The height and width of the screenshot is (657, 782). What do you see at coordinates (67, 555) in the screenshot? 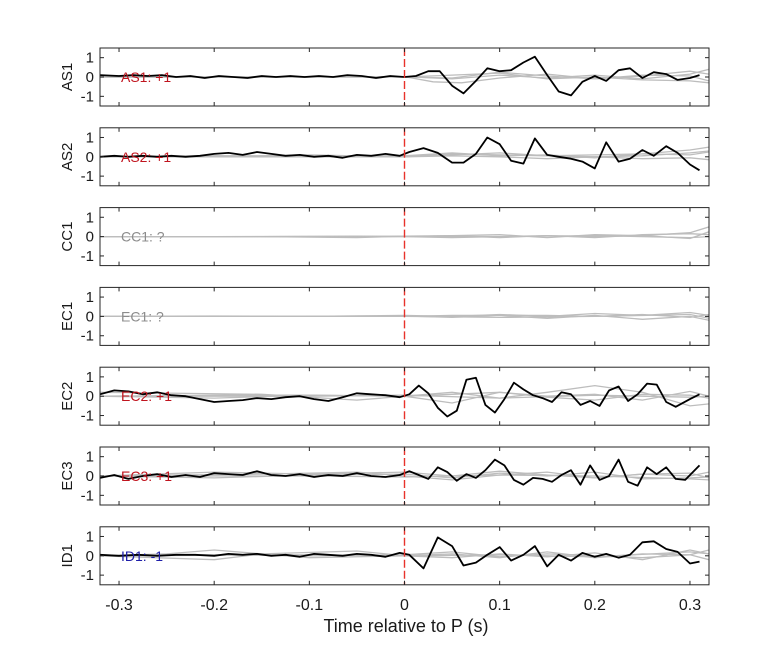
I see `station-label: ID1` at bounding box center [67, 555].